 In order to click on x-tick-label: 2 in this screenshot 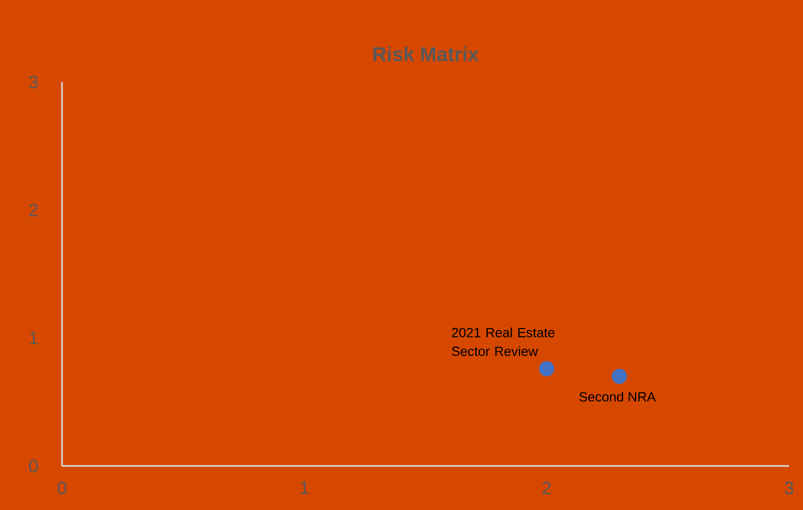, I will do `click(546, 488)`.